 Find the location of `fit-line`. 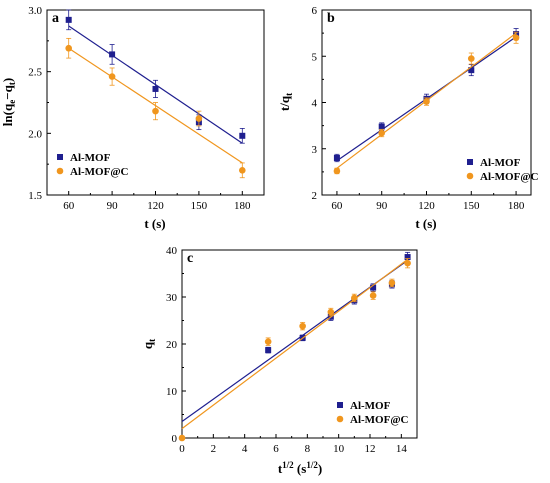

fit-line is located at coordinates (294, 344).